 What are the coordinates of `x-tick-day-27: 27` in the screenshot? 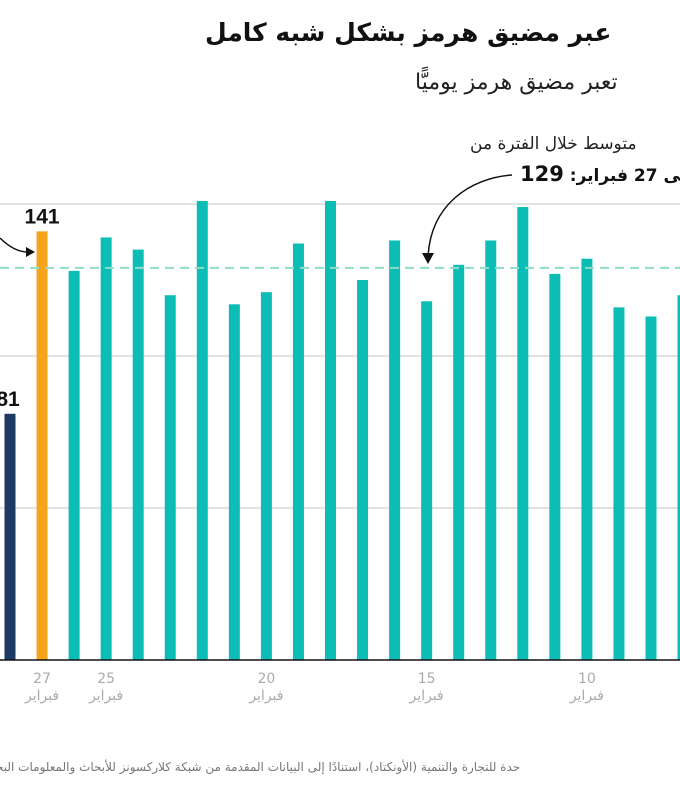 It's located at (42, 679).